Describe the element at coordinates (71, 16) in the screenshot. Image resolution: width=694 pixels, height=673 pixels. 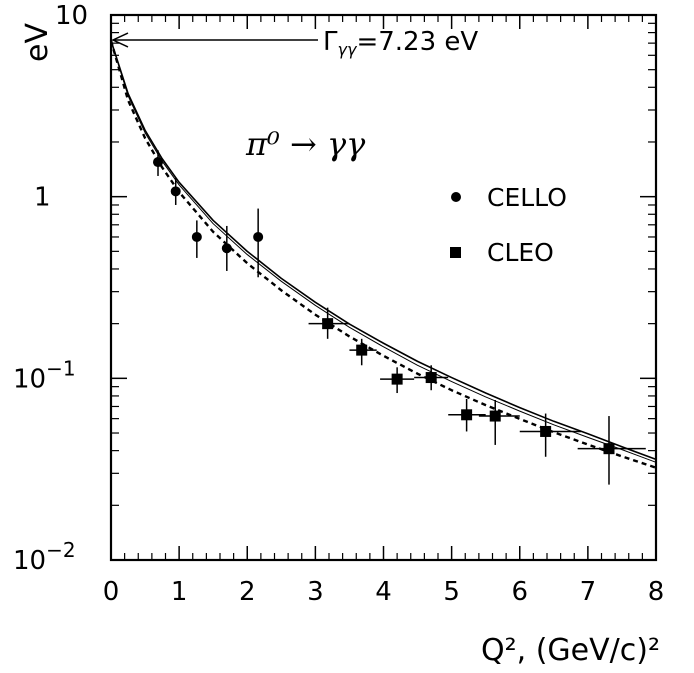
I see `y-tick-label: 10` at that location.